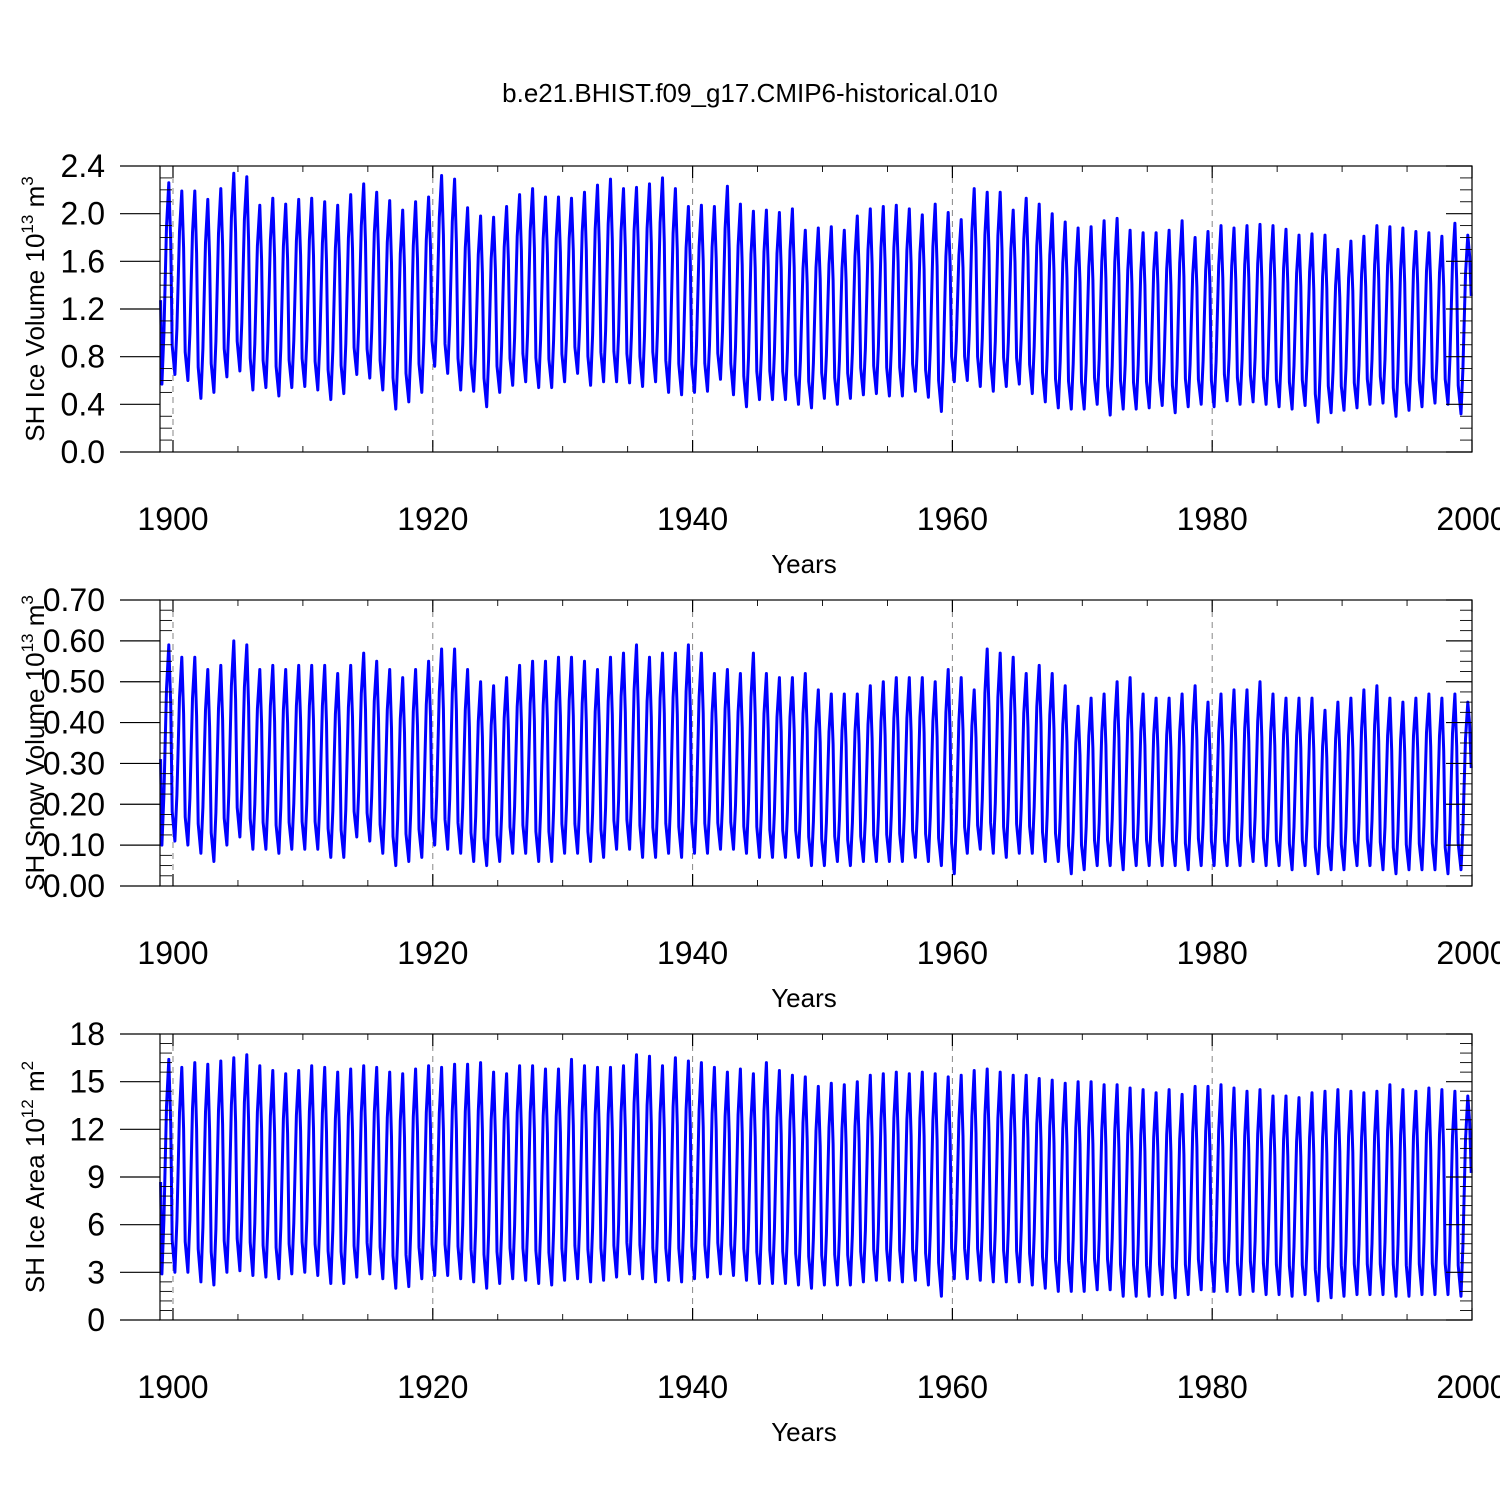 This screenshot has width=1500, height=1500. Describe the element at coordinates (74, 641) in the screenshot. I see `y-tick-label: 0.60` at that location.